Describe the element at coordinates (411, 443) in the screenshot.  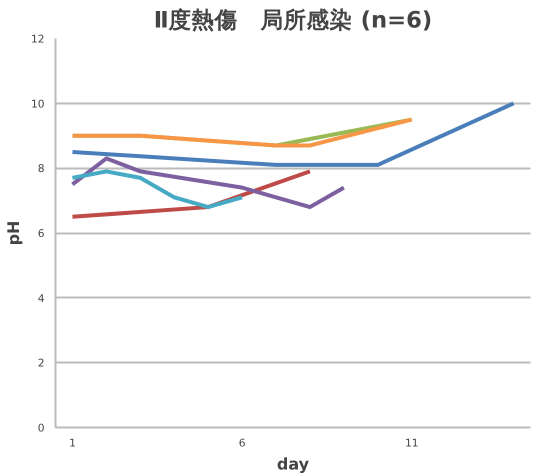
I see `x-tick-label: 11` at that location.